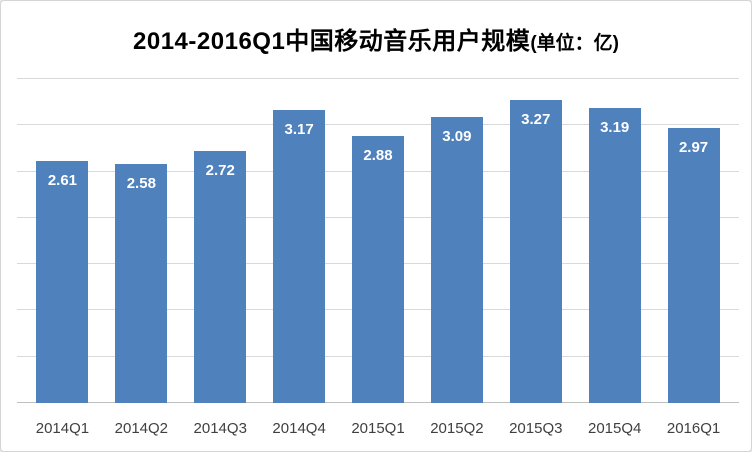 This screenshot has height=452, width=752. Describe the element at coordinates (141, 184) in the screenshot. I see `bar-value-label: 2.58` at that location.